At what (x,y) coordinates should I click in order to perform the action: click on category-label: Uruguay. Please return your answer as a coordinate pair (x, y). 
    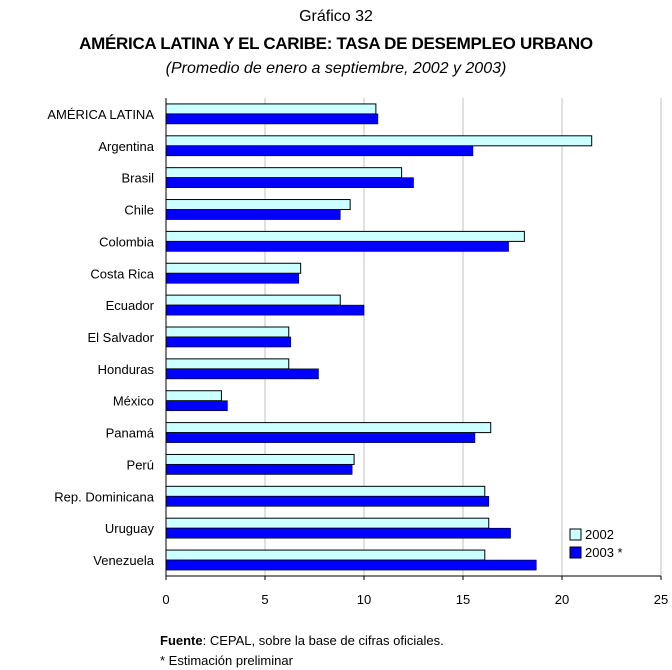
    Looking at the image, I should click on (130, 528).